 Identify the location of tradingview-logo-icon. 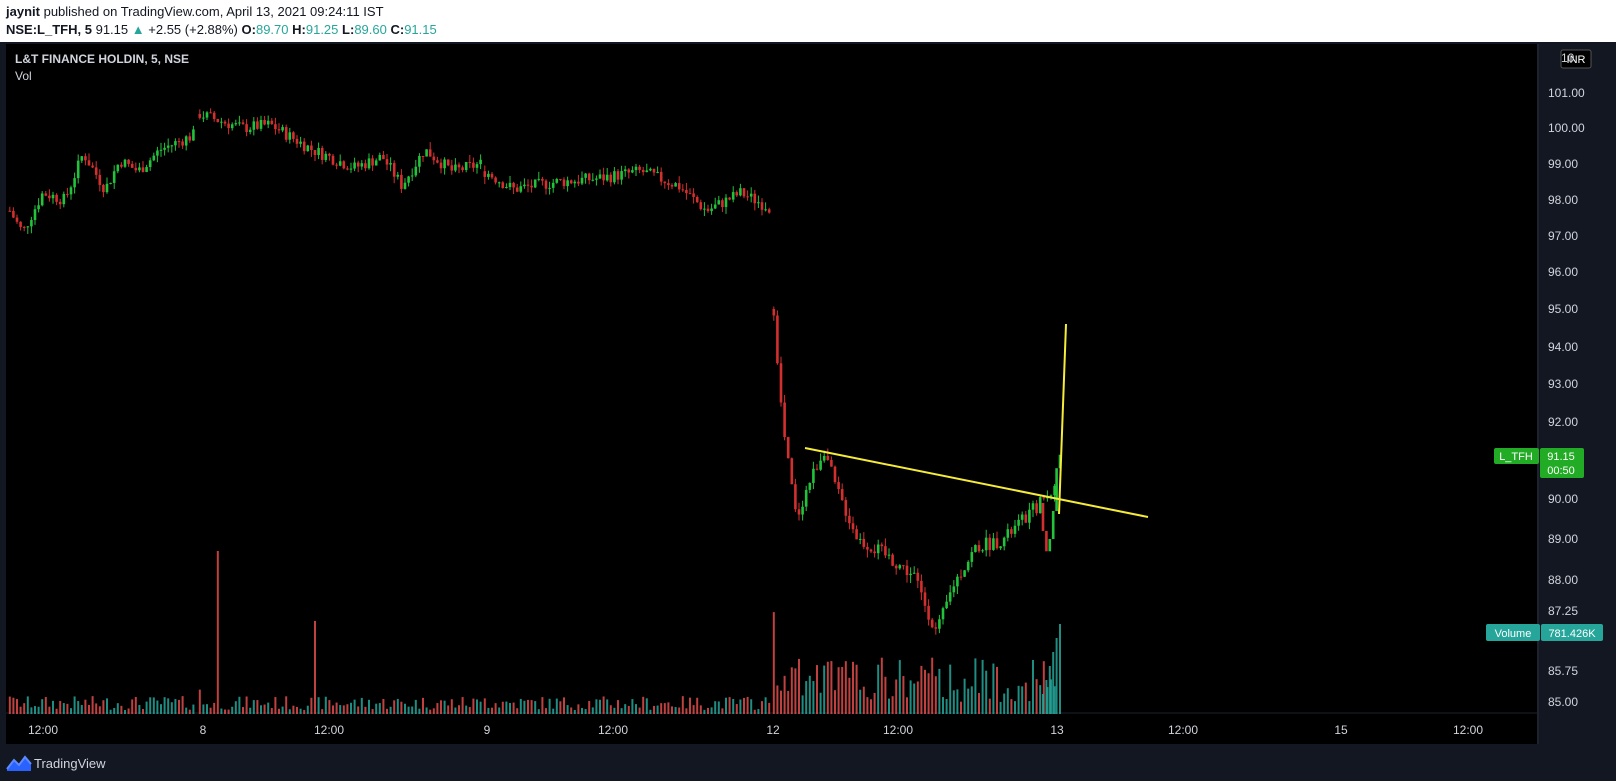
(19, 763).